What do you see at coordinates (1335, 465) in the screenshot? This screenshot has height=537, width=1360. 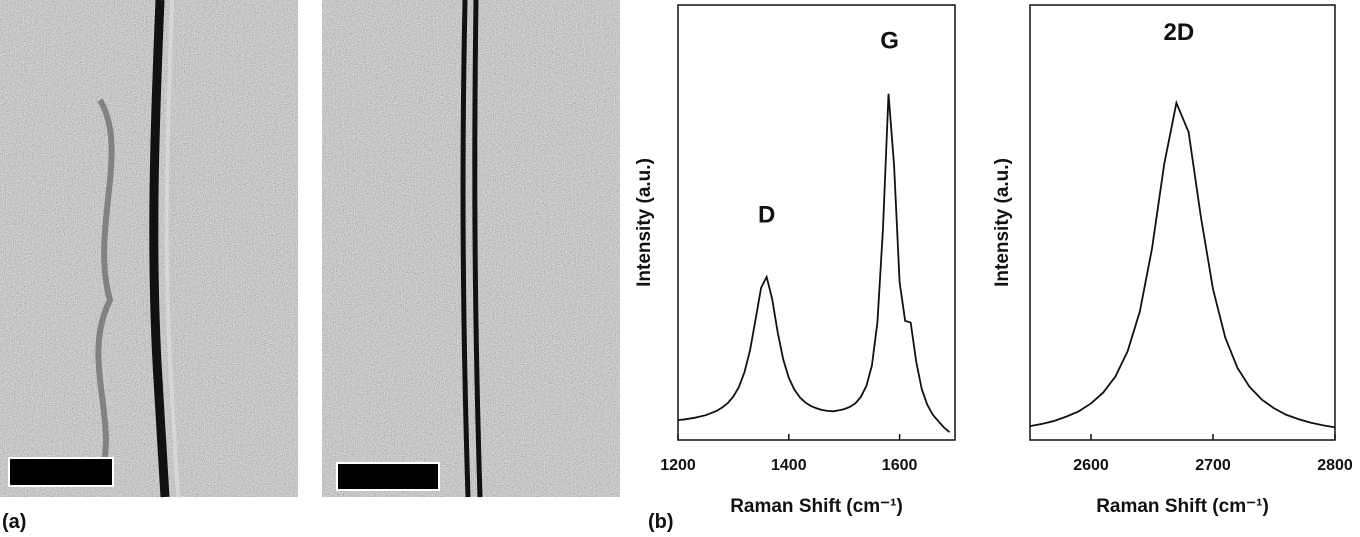 I see `x-tick-label: 2800` at bounding box center [1335, 465].